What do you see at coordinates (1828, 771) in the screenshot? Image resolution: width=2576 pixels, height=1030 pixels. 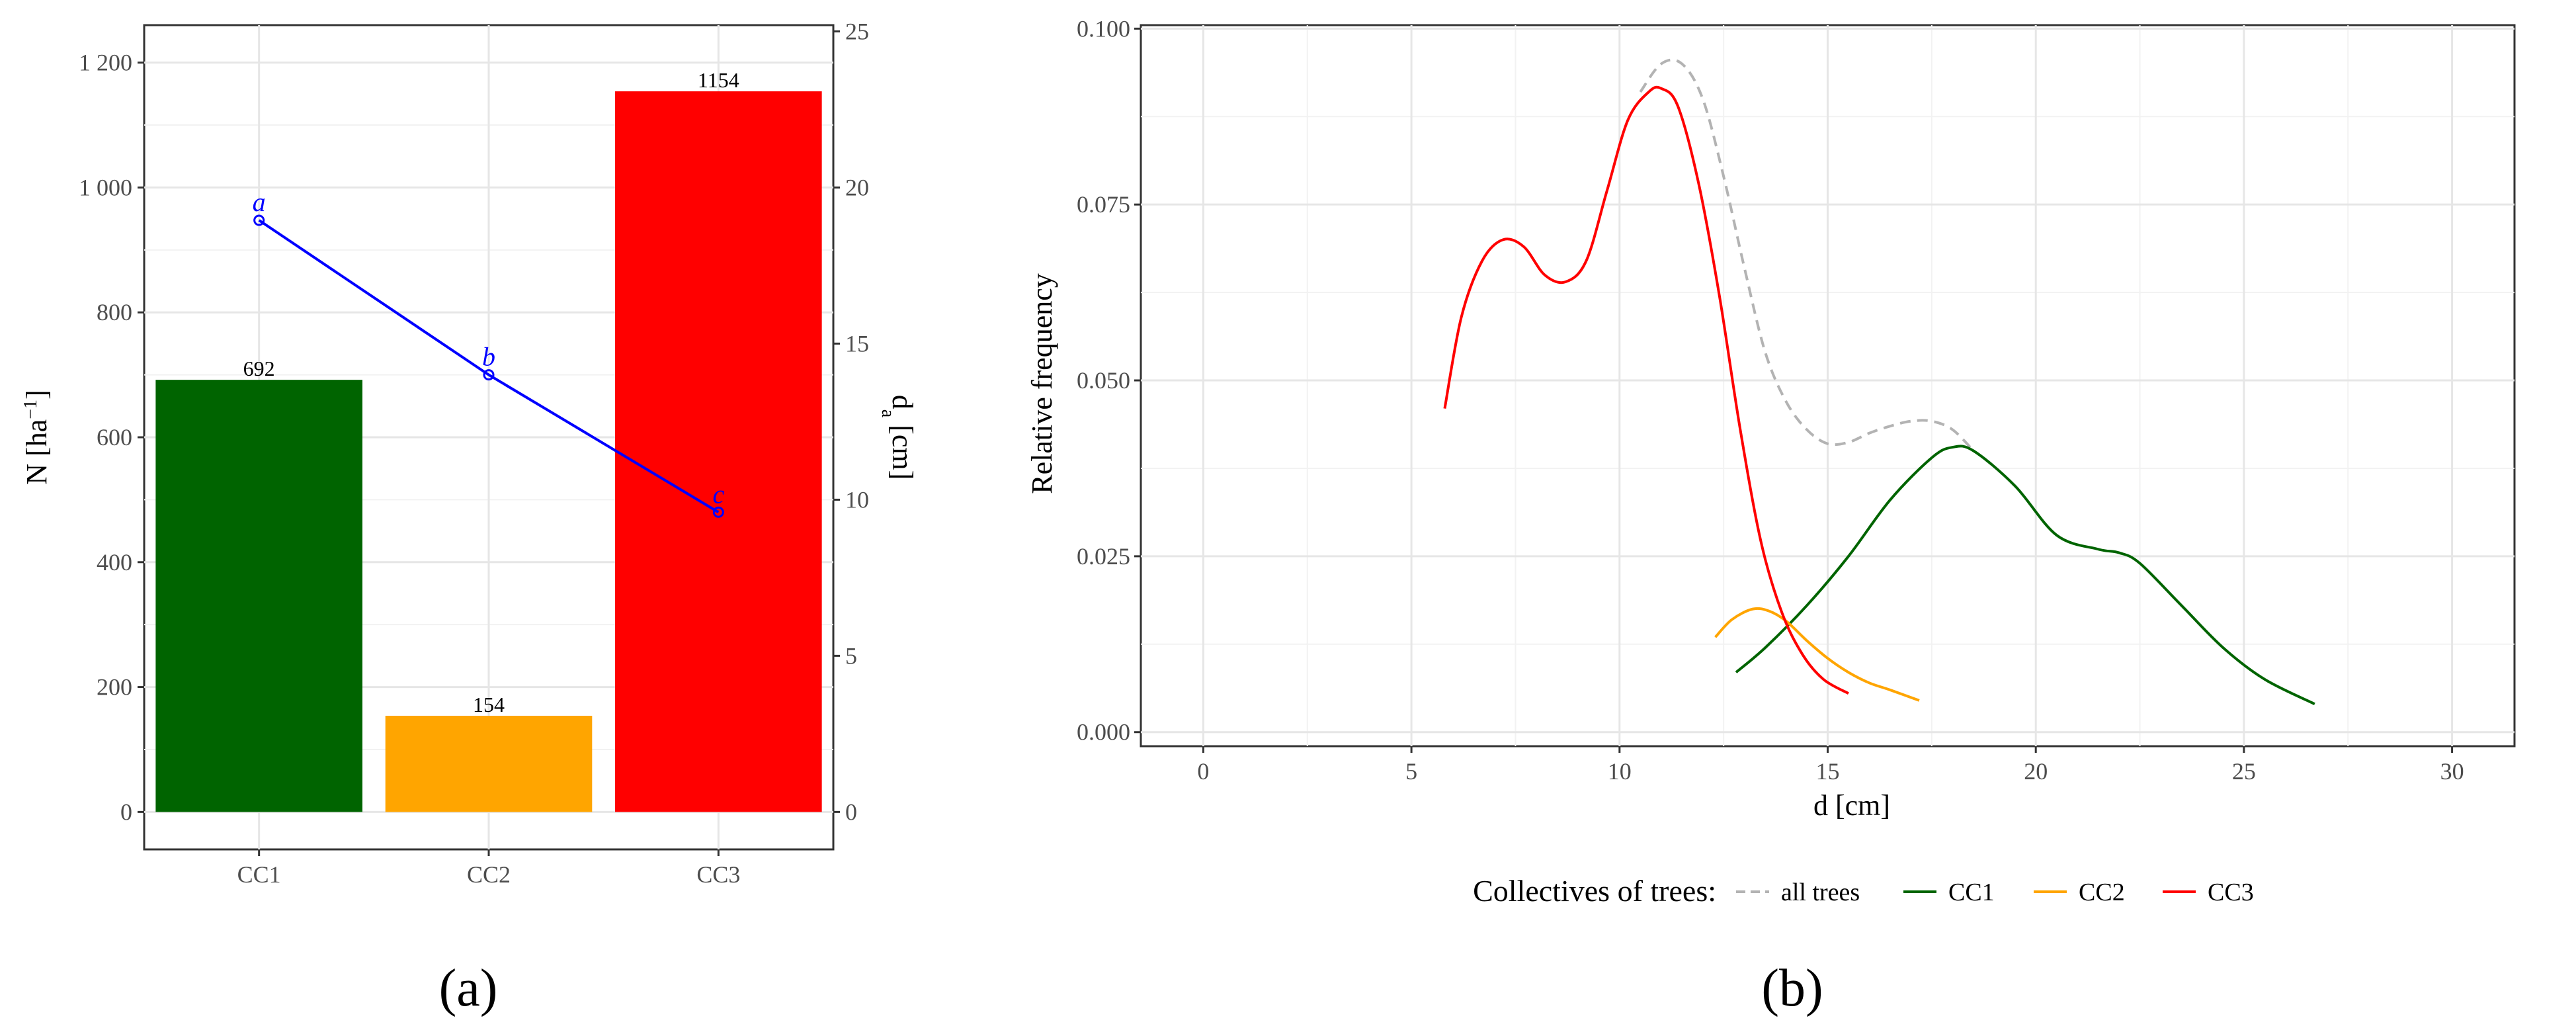 I see `x-tick-label: 15` at bounding box center [1828, 771].